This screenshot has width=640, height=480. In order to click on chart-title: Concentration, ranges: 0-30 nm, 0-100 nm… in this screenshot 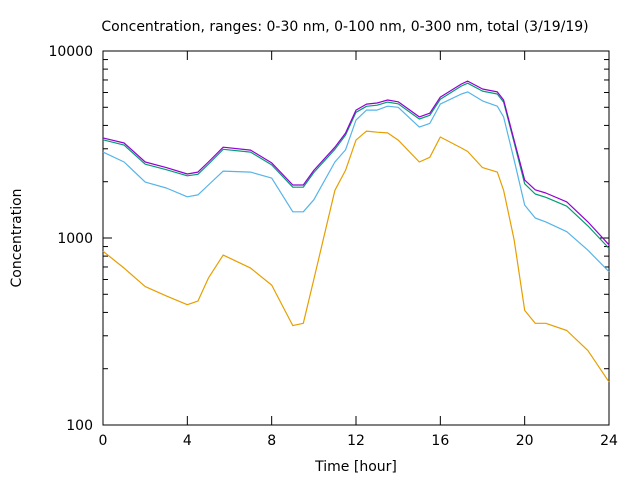, I will do `click(344, 27)`.